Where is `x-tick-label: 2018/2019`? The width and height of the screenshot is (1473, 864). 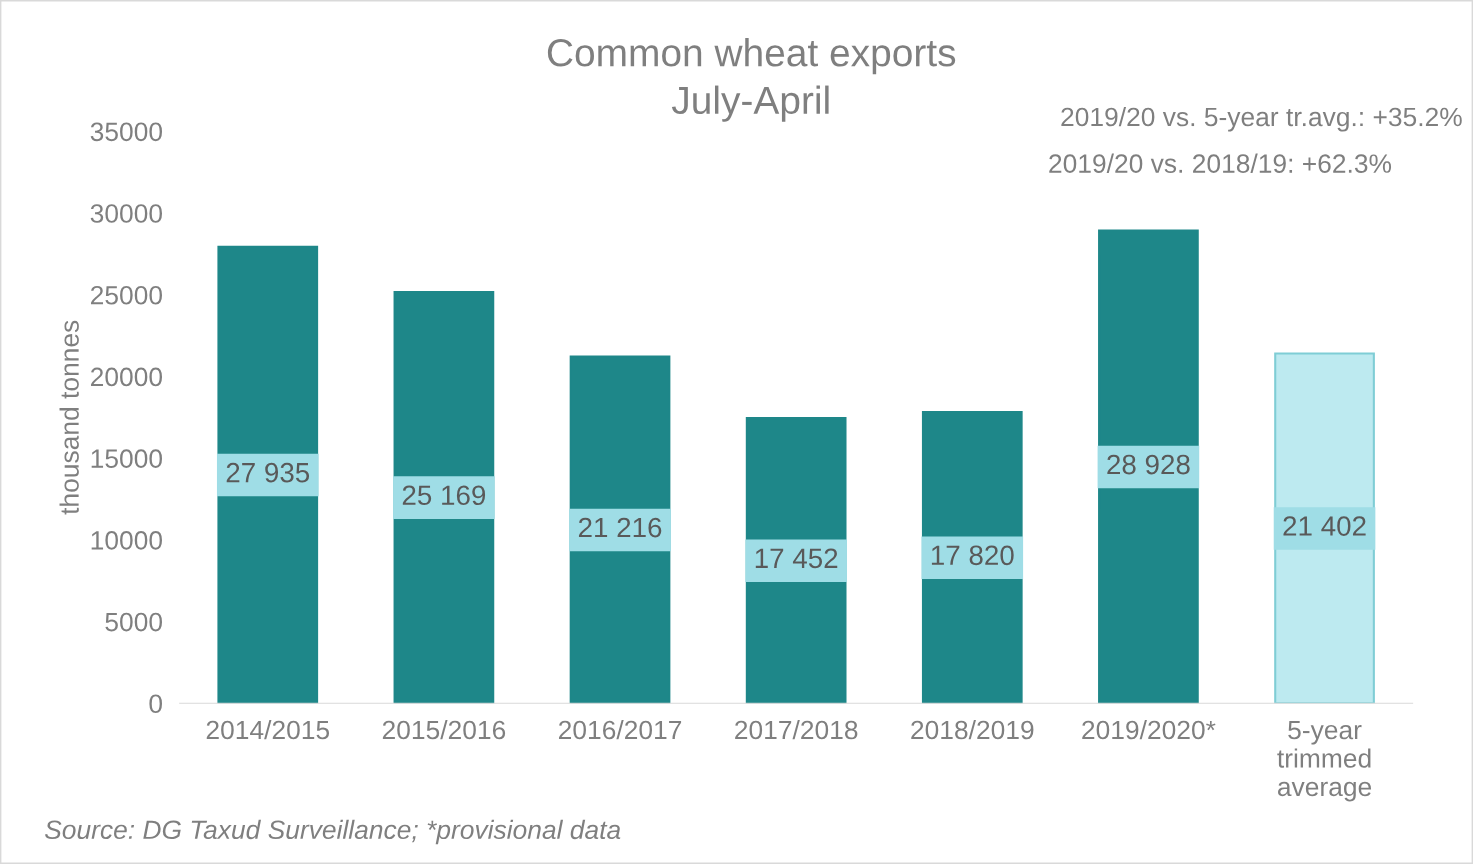 x-tick-label: 2018/2019 is located at coordinates (972, 729).